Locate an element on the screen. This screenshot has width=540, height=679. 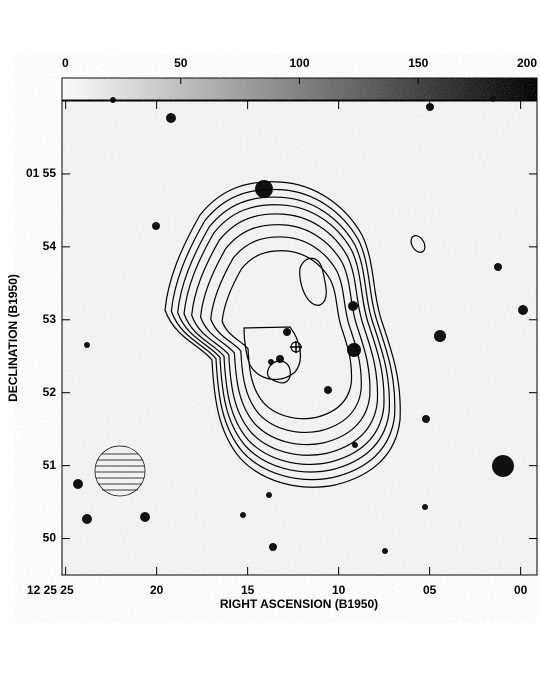
y-tick-label: 50 is located at coordinates (50, 538).